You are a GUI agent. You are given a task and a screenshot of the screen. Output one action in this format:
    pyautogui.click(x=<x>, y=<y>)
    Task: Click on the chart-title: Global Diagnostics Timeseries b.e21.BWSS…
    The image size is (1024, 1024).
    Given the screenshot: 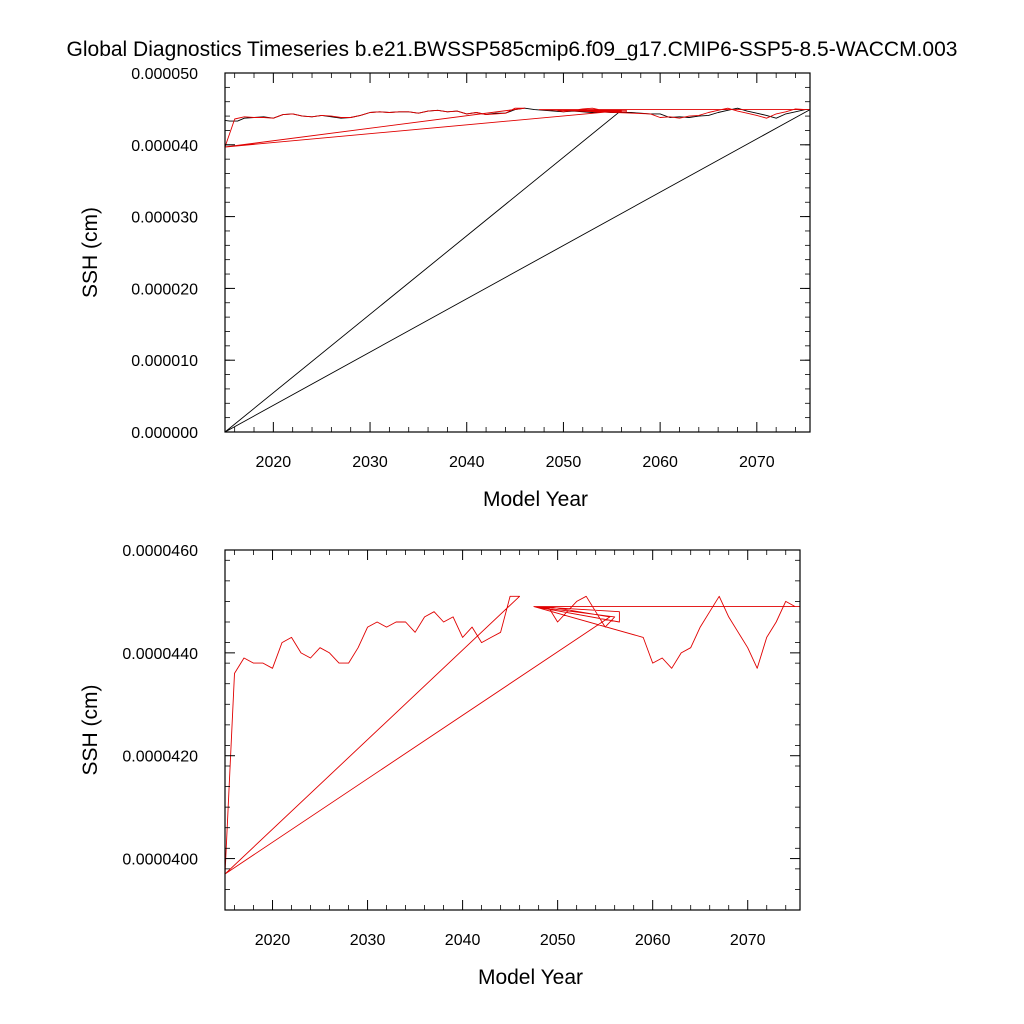 What is the action you would take?
    pyautogui.click(x=512, y=49)
    